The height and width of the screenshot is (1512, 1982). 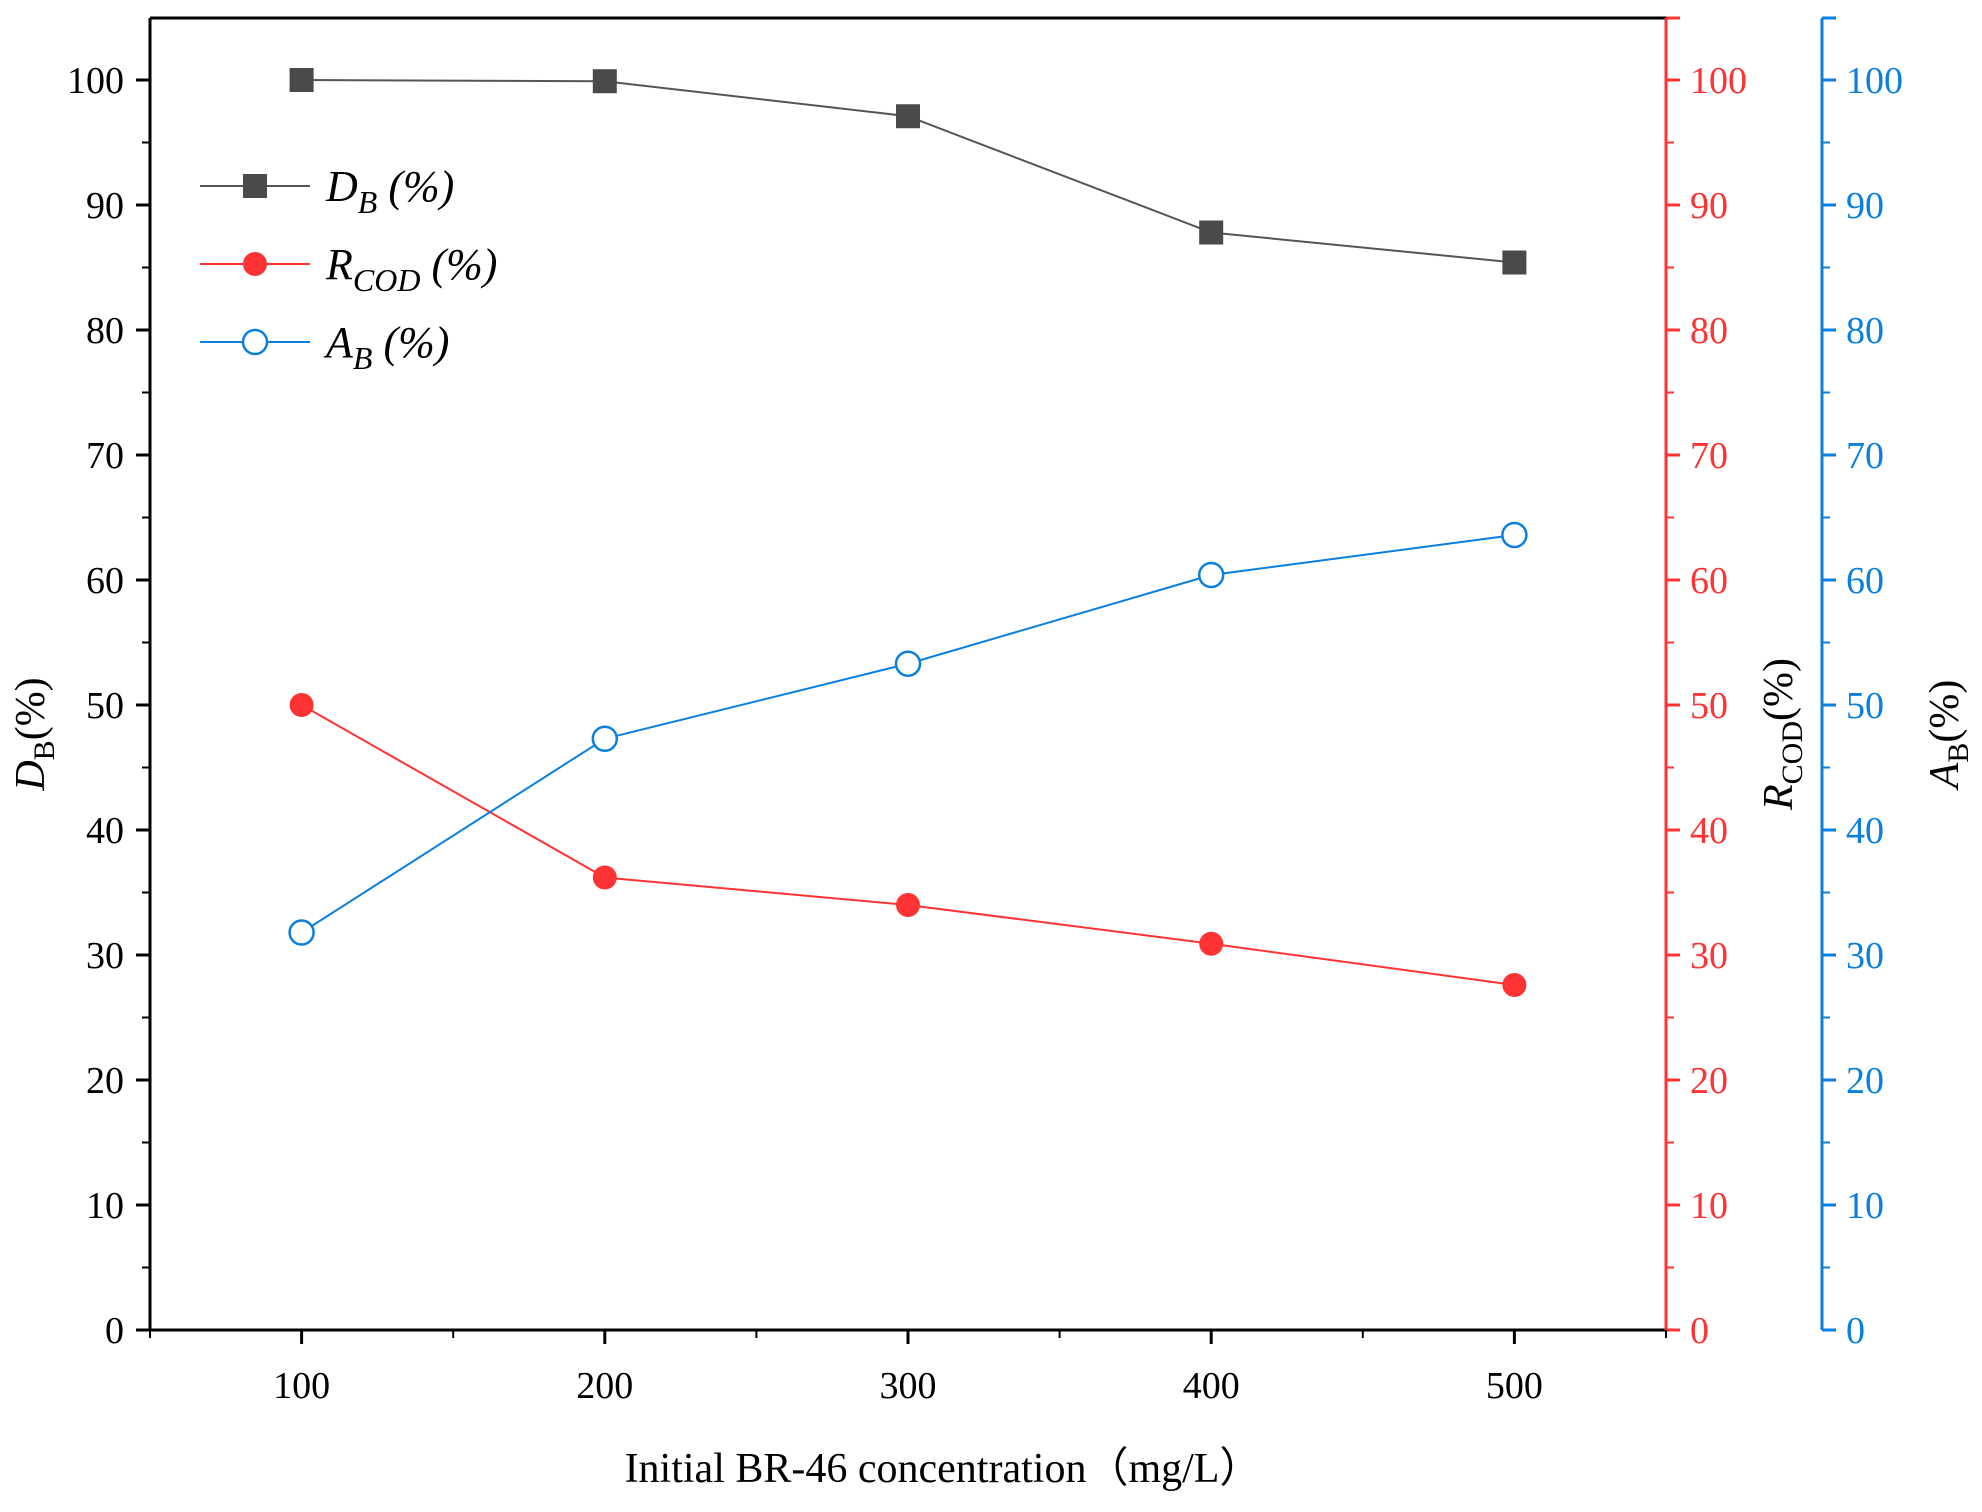 What do you see at coordinates (1865, 456) in the screenshot?
I see `ab-tick-label: 70` at bounding box center [1865, 456].